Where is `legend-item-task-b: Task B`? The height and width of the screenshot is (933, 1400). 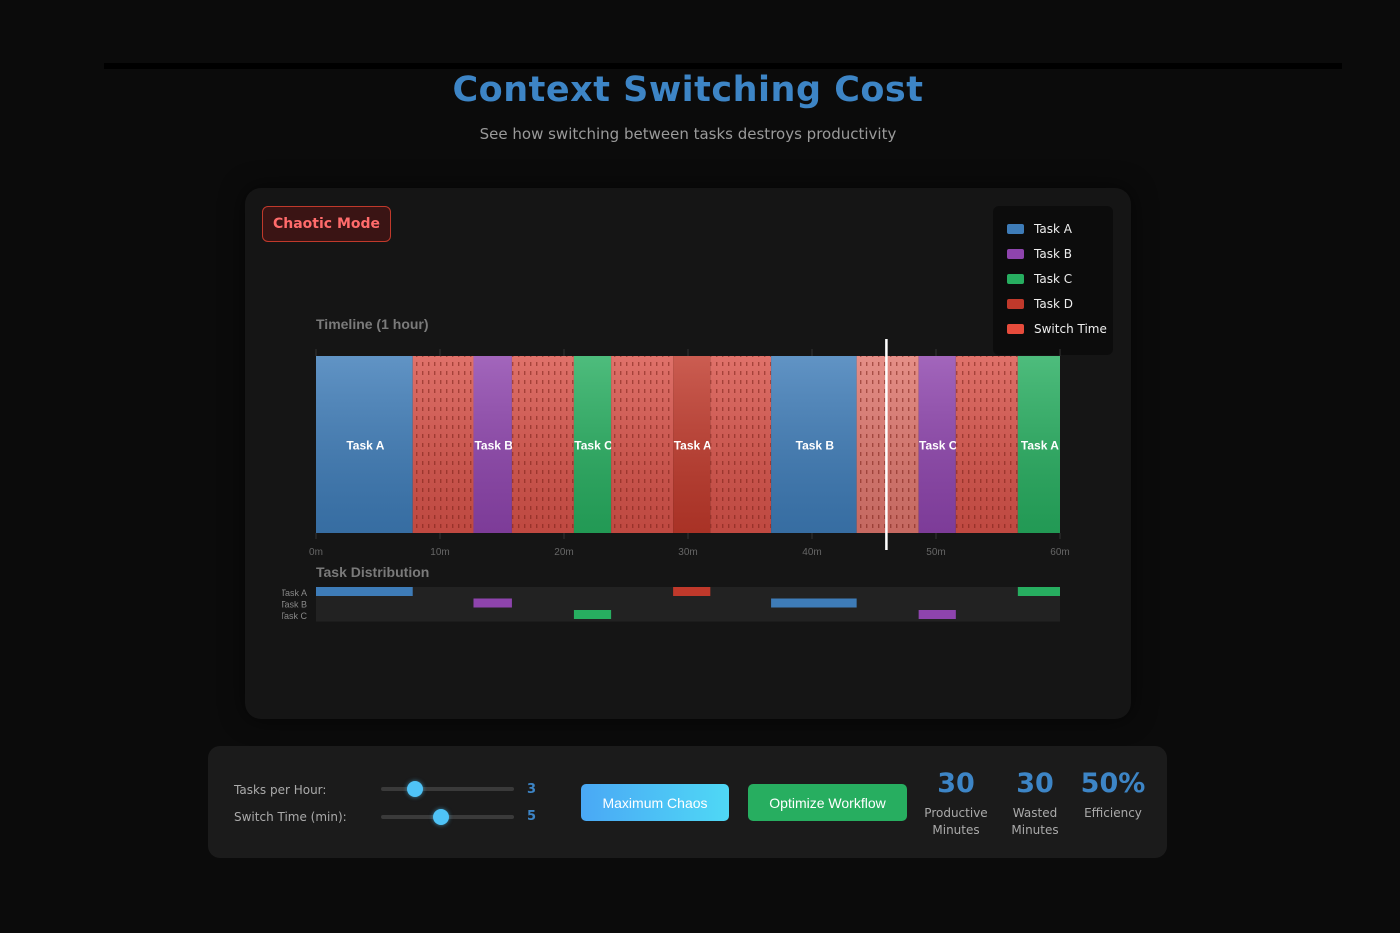
legend-item-task-b: Task B is located at coordinates (1039, 254).